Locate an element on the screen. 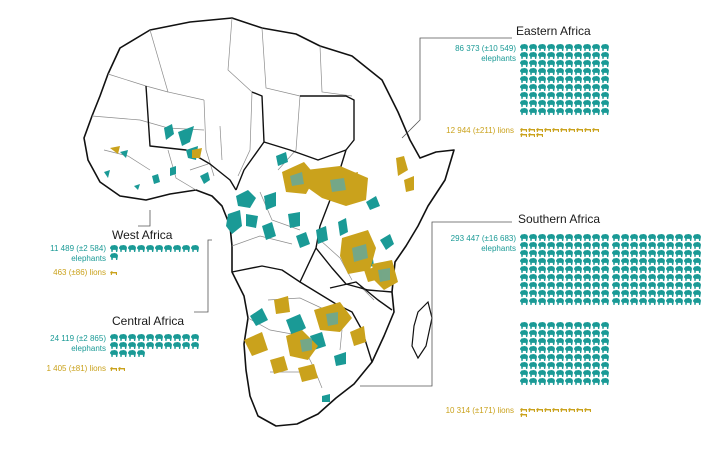 This screenshot has width=720, height=452. west-elephant-icons is located at coordinates (154, 252).